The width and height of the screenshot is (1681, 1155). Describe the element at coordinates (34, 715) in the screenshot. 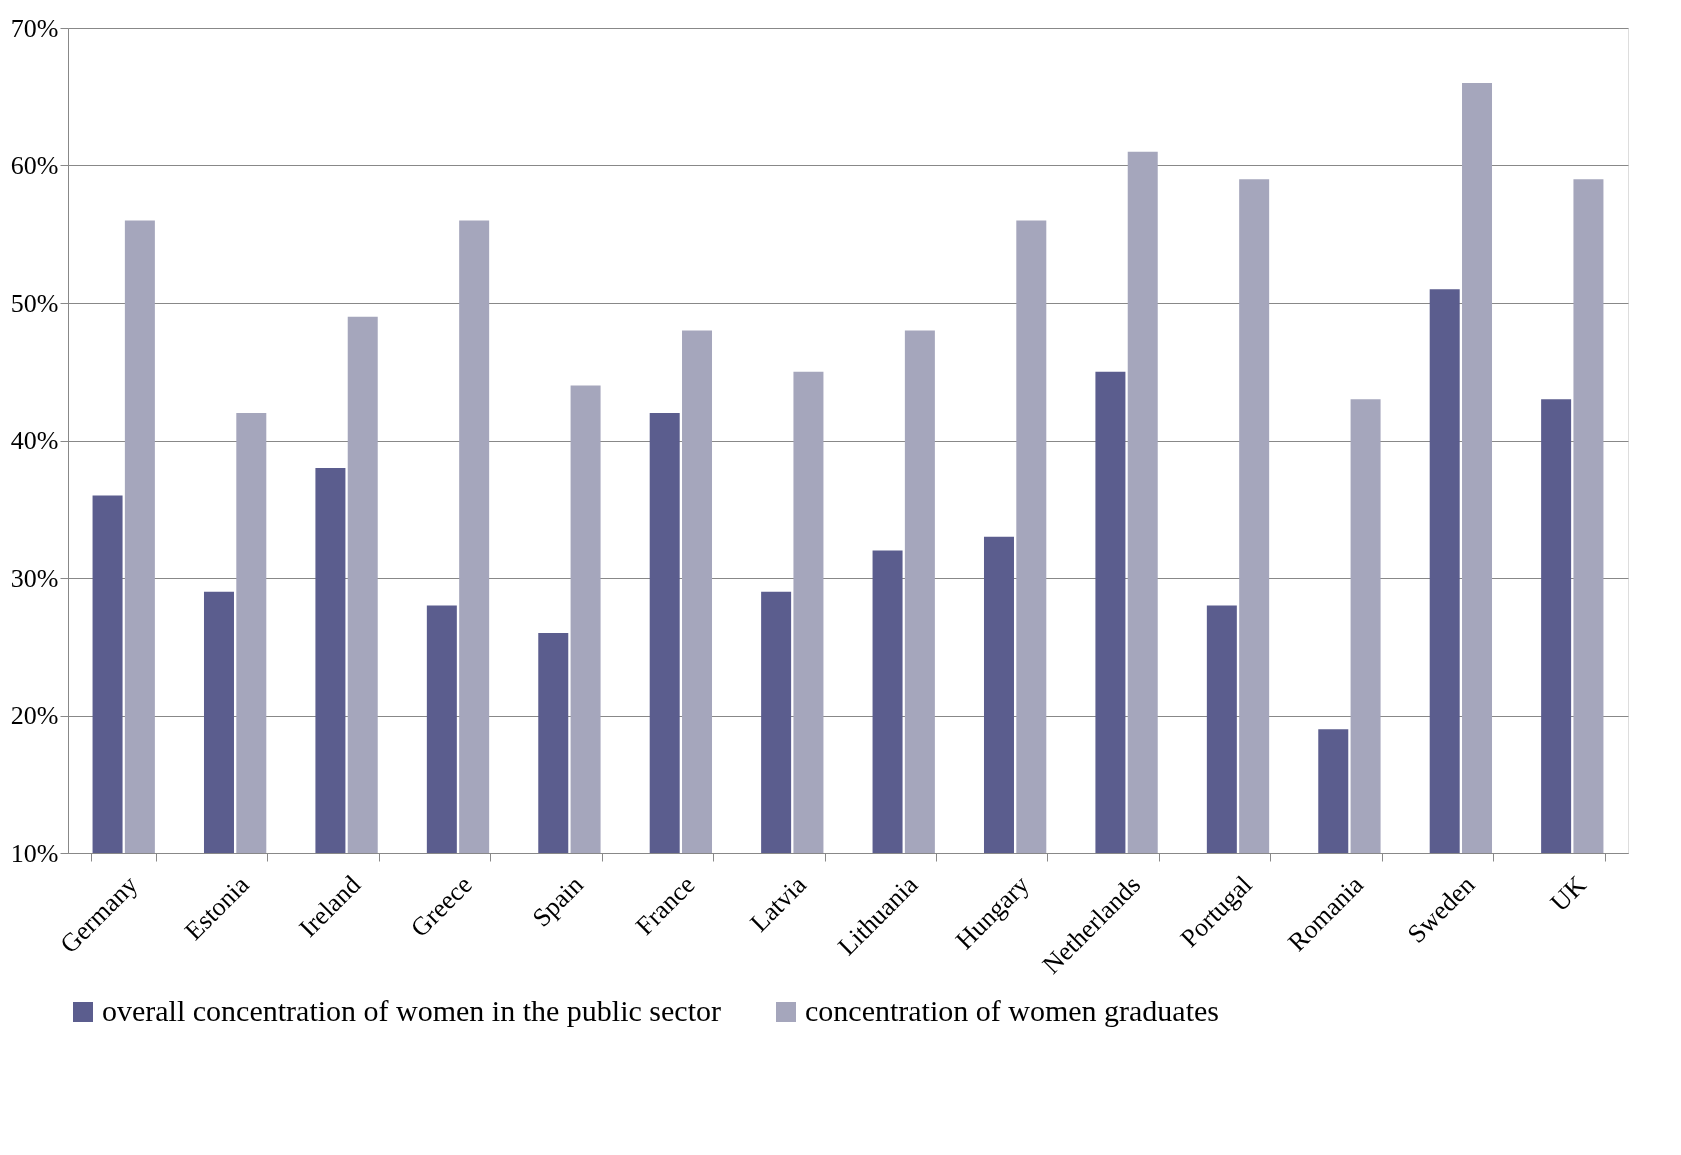

I see `y-tick-label: 20%` at that location.